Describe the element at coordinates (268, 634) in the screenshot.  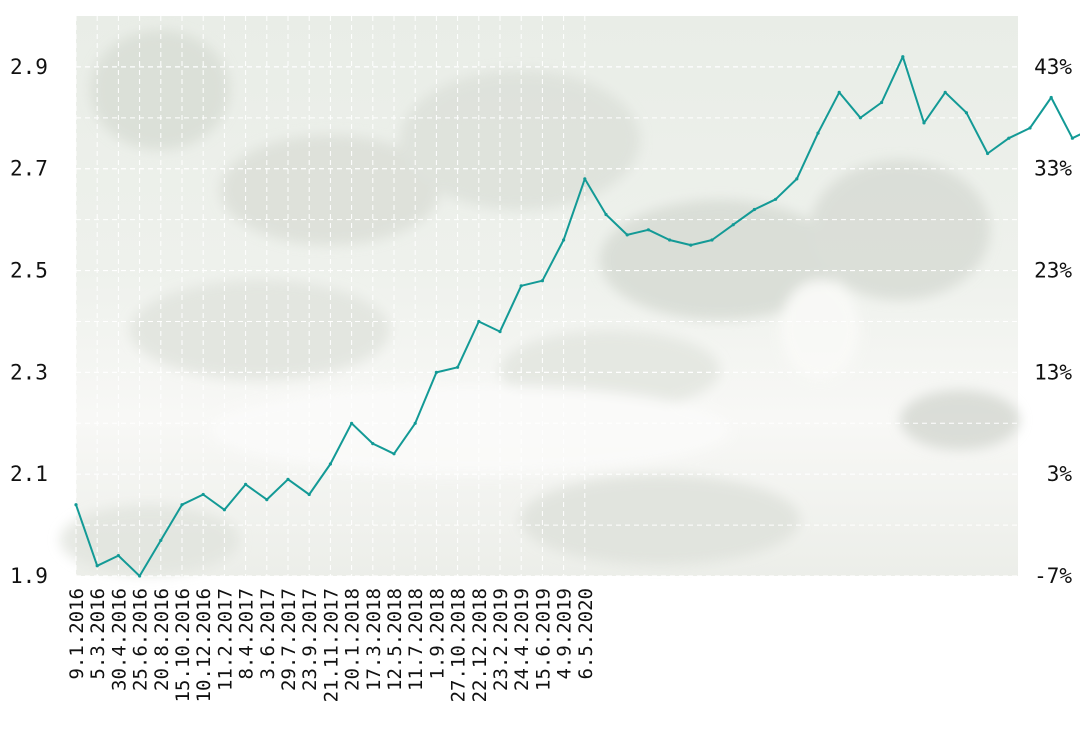
I see `x-tick-label: 3.6.2017` at that location.